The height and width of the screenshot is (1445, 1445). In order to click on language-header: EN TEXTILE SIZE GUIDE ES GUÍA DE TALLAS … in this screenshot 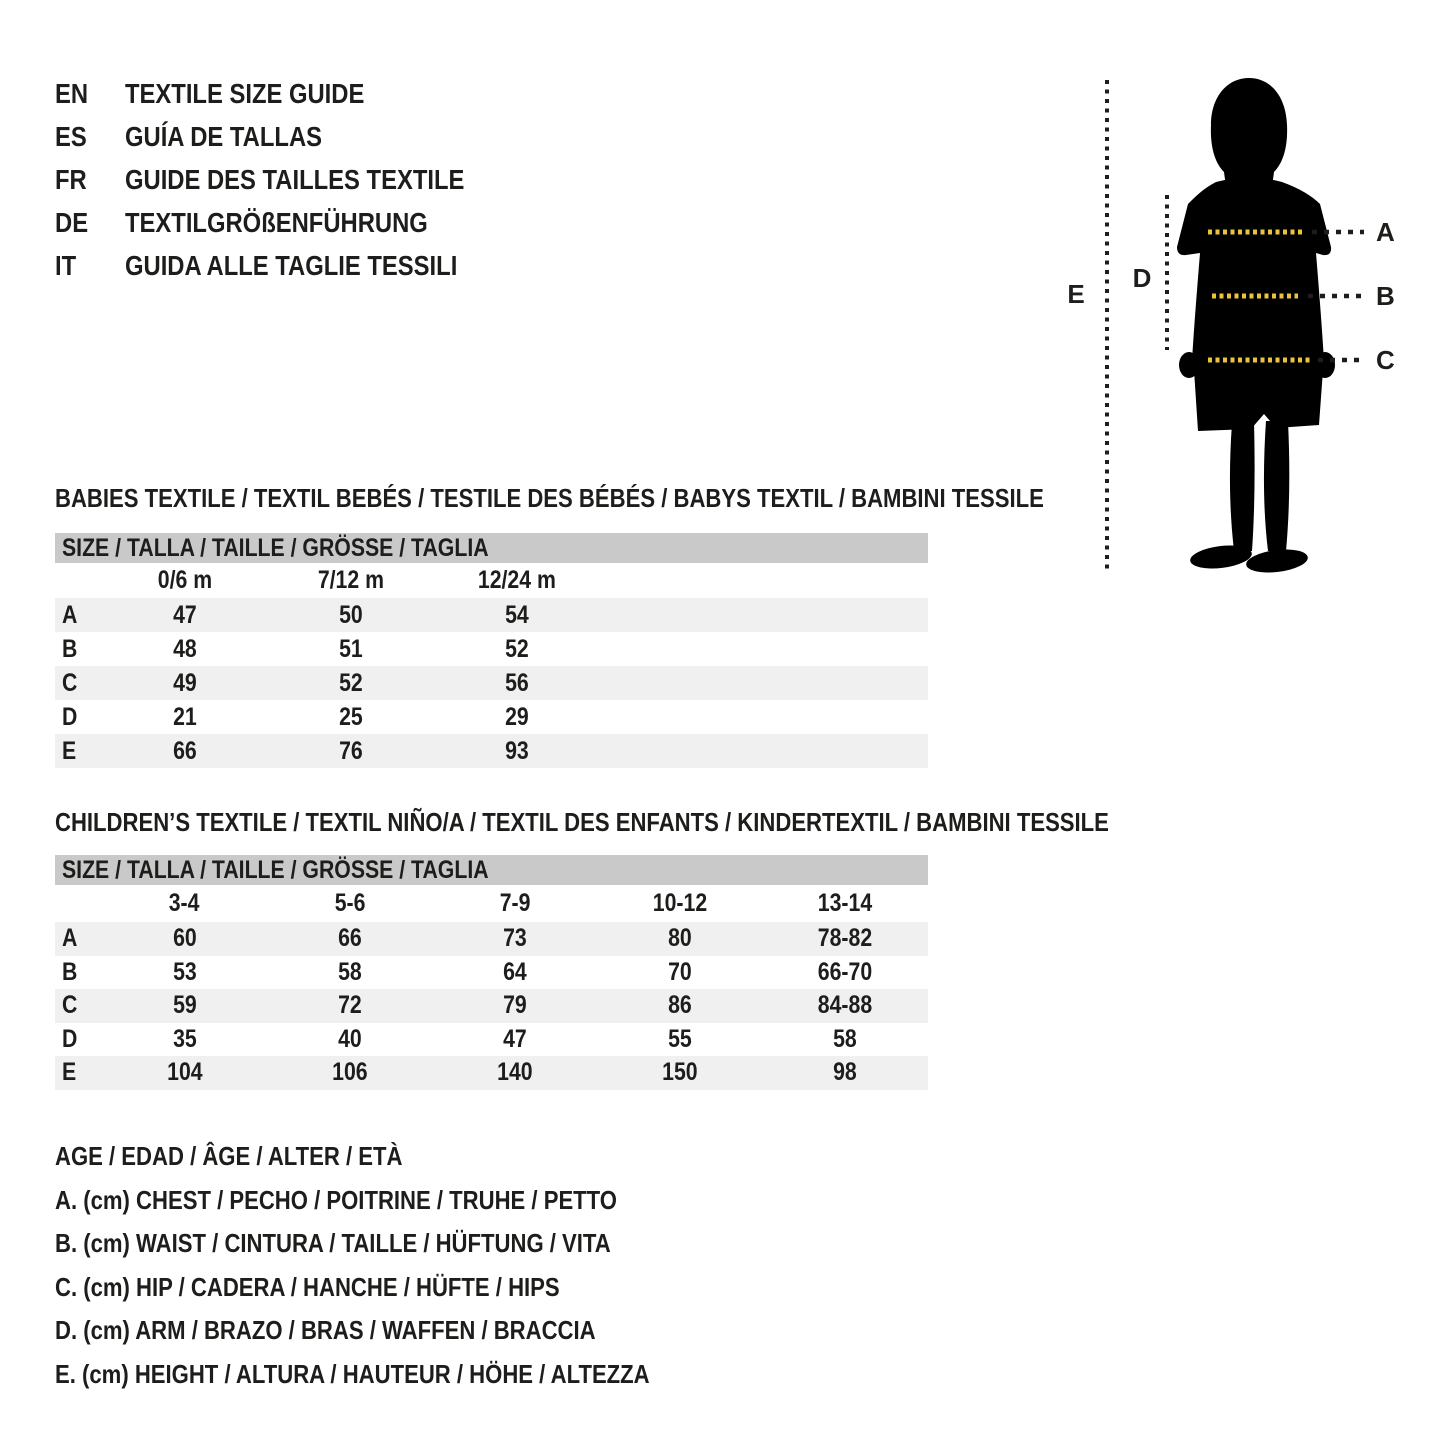, I will do `click(405, 179)`.